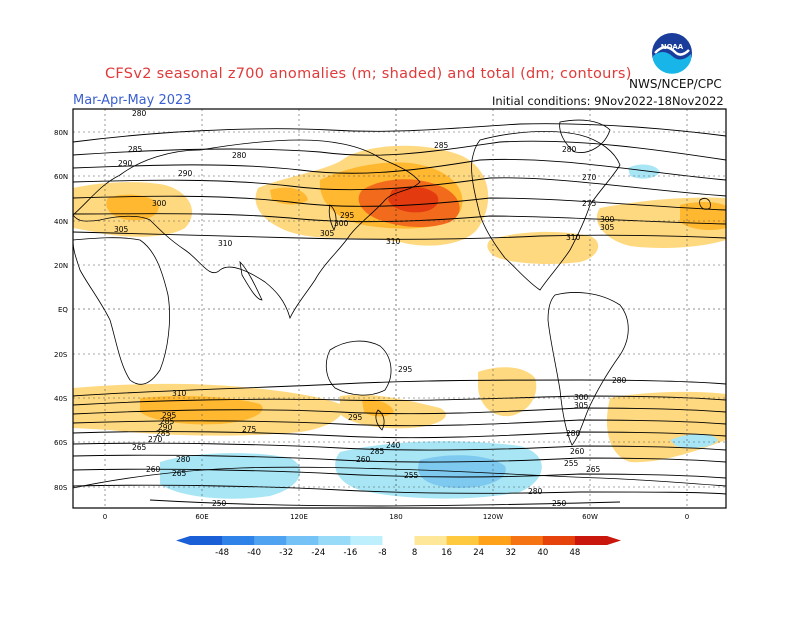  I want to click on lat-label: 40S, so click(61, 399).